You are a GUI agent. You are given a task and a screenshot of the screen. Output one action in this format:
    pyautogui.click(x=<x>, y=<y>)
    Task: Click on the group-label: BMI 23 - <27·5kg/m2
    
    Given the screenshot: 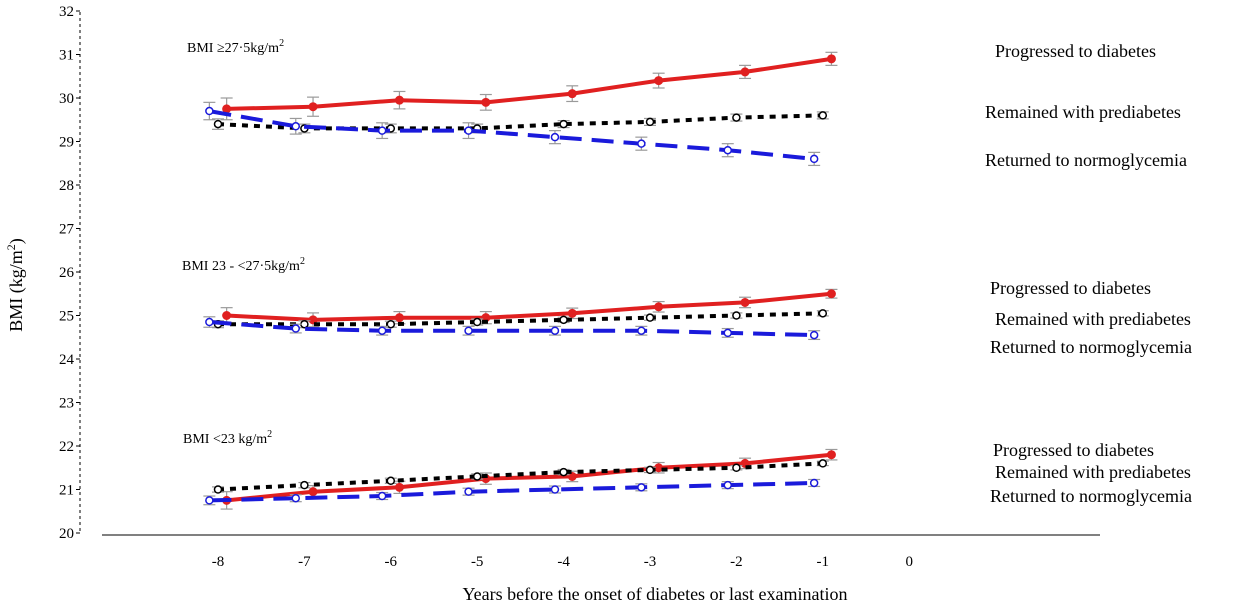 What is the action you would take?
    pyautogui.click(x=243, y=265)
    